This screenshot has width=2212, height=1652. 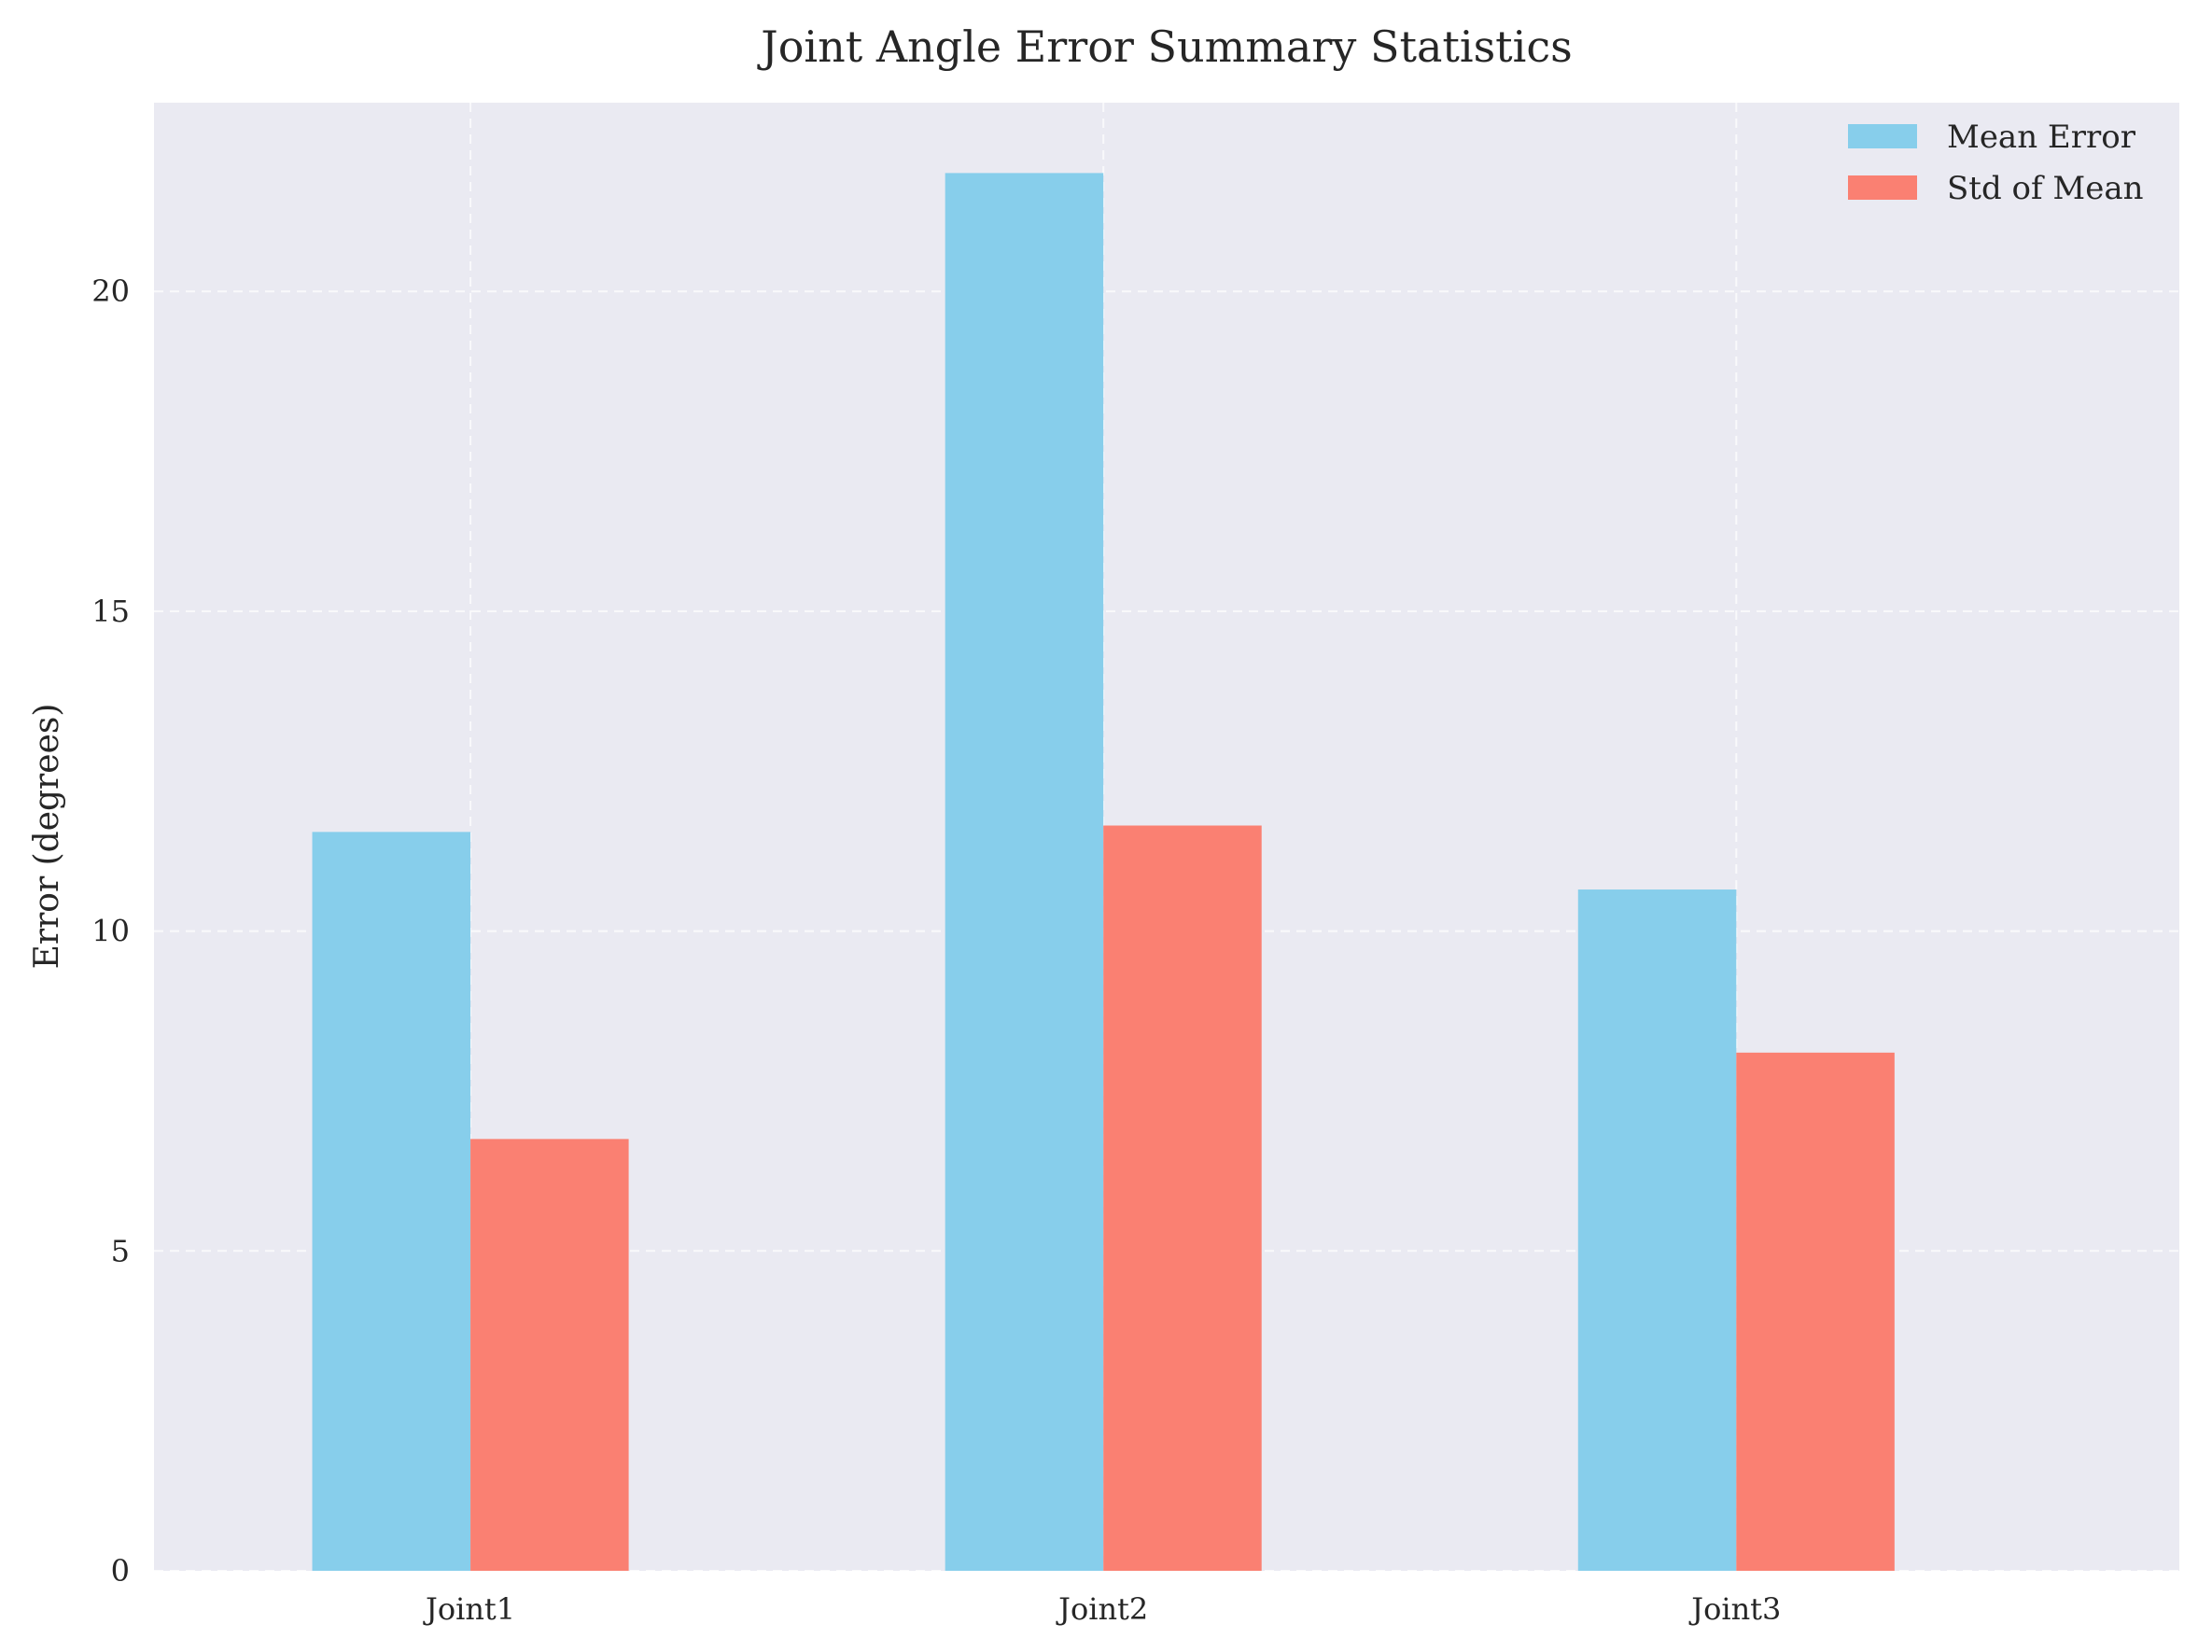 I want to click on x-tick-label: Joint2, so click(x=1102, y=1609).